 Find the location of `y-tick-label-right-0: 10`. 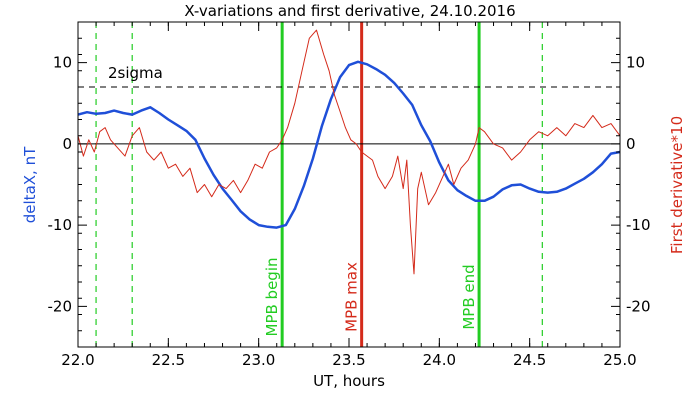

y-tick-label-right-0: 10 is located at coordinates (635, 63).